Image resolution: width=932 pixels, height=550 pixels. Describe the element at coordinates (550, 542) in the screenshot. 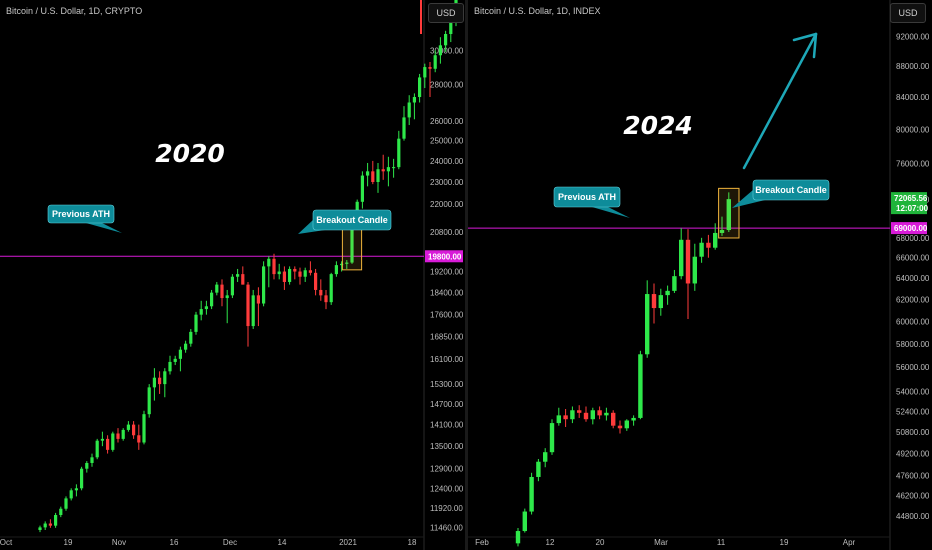

I see `date-tick-label: 12` at that location.